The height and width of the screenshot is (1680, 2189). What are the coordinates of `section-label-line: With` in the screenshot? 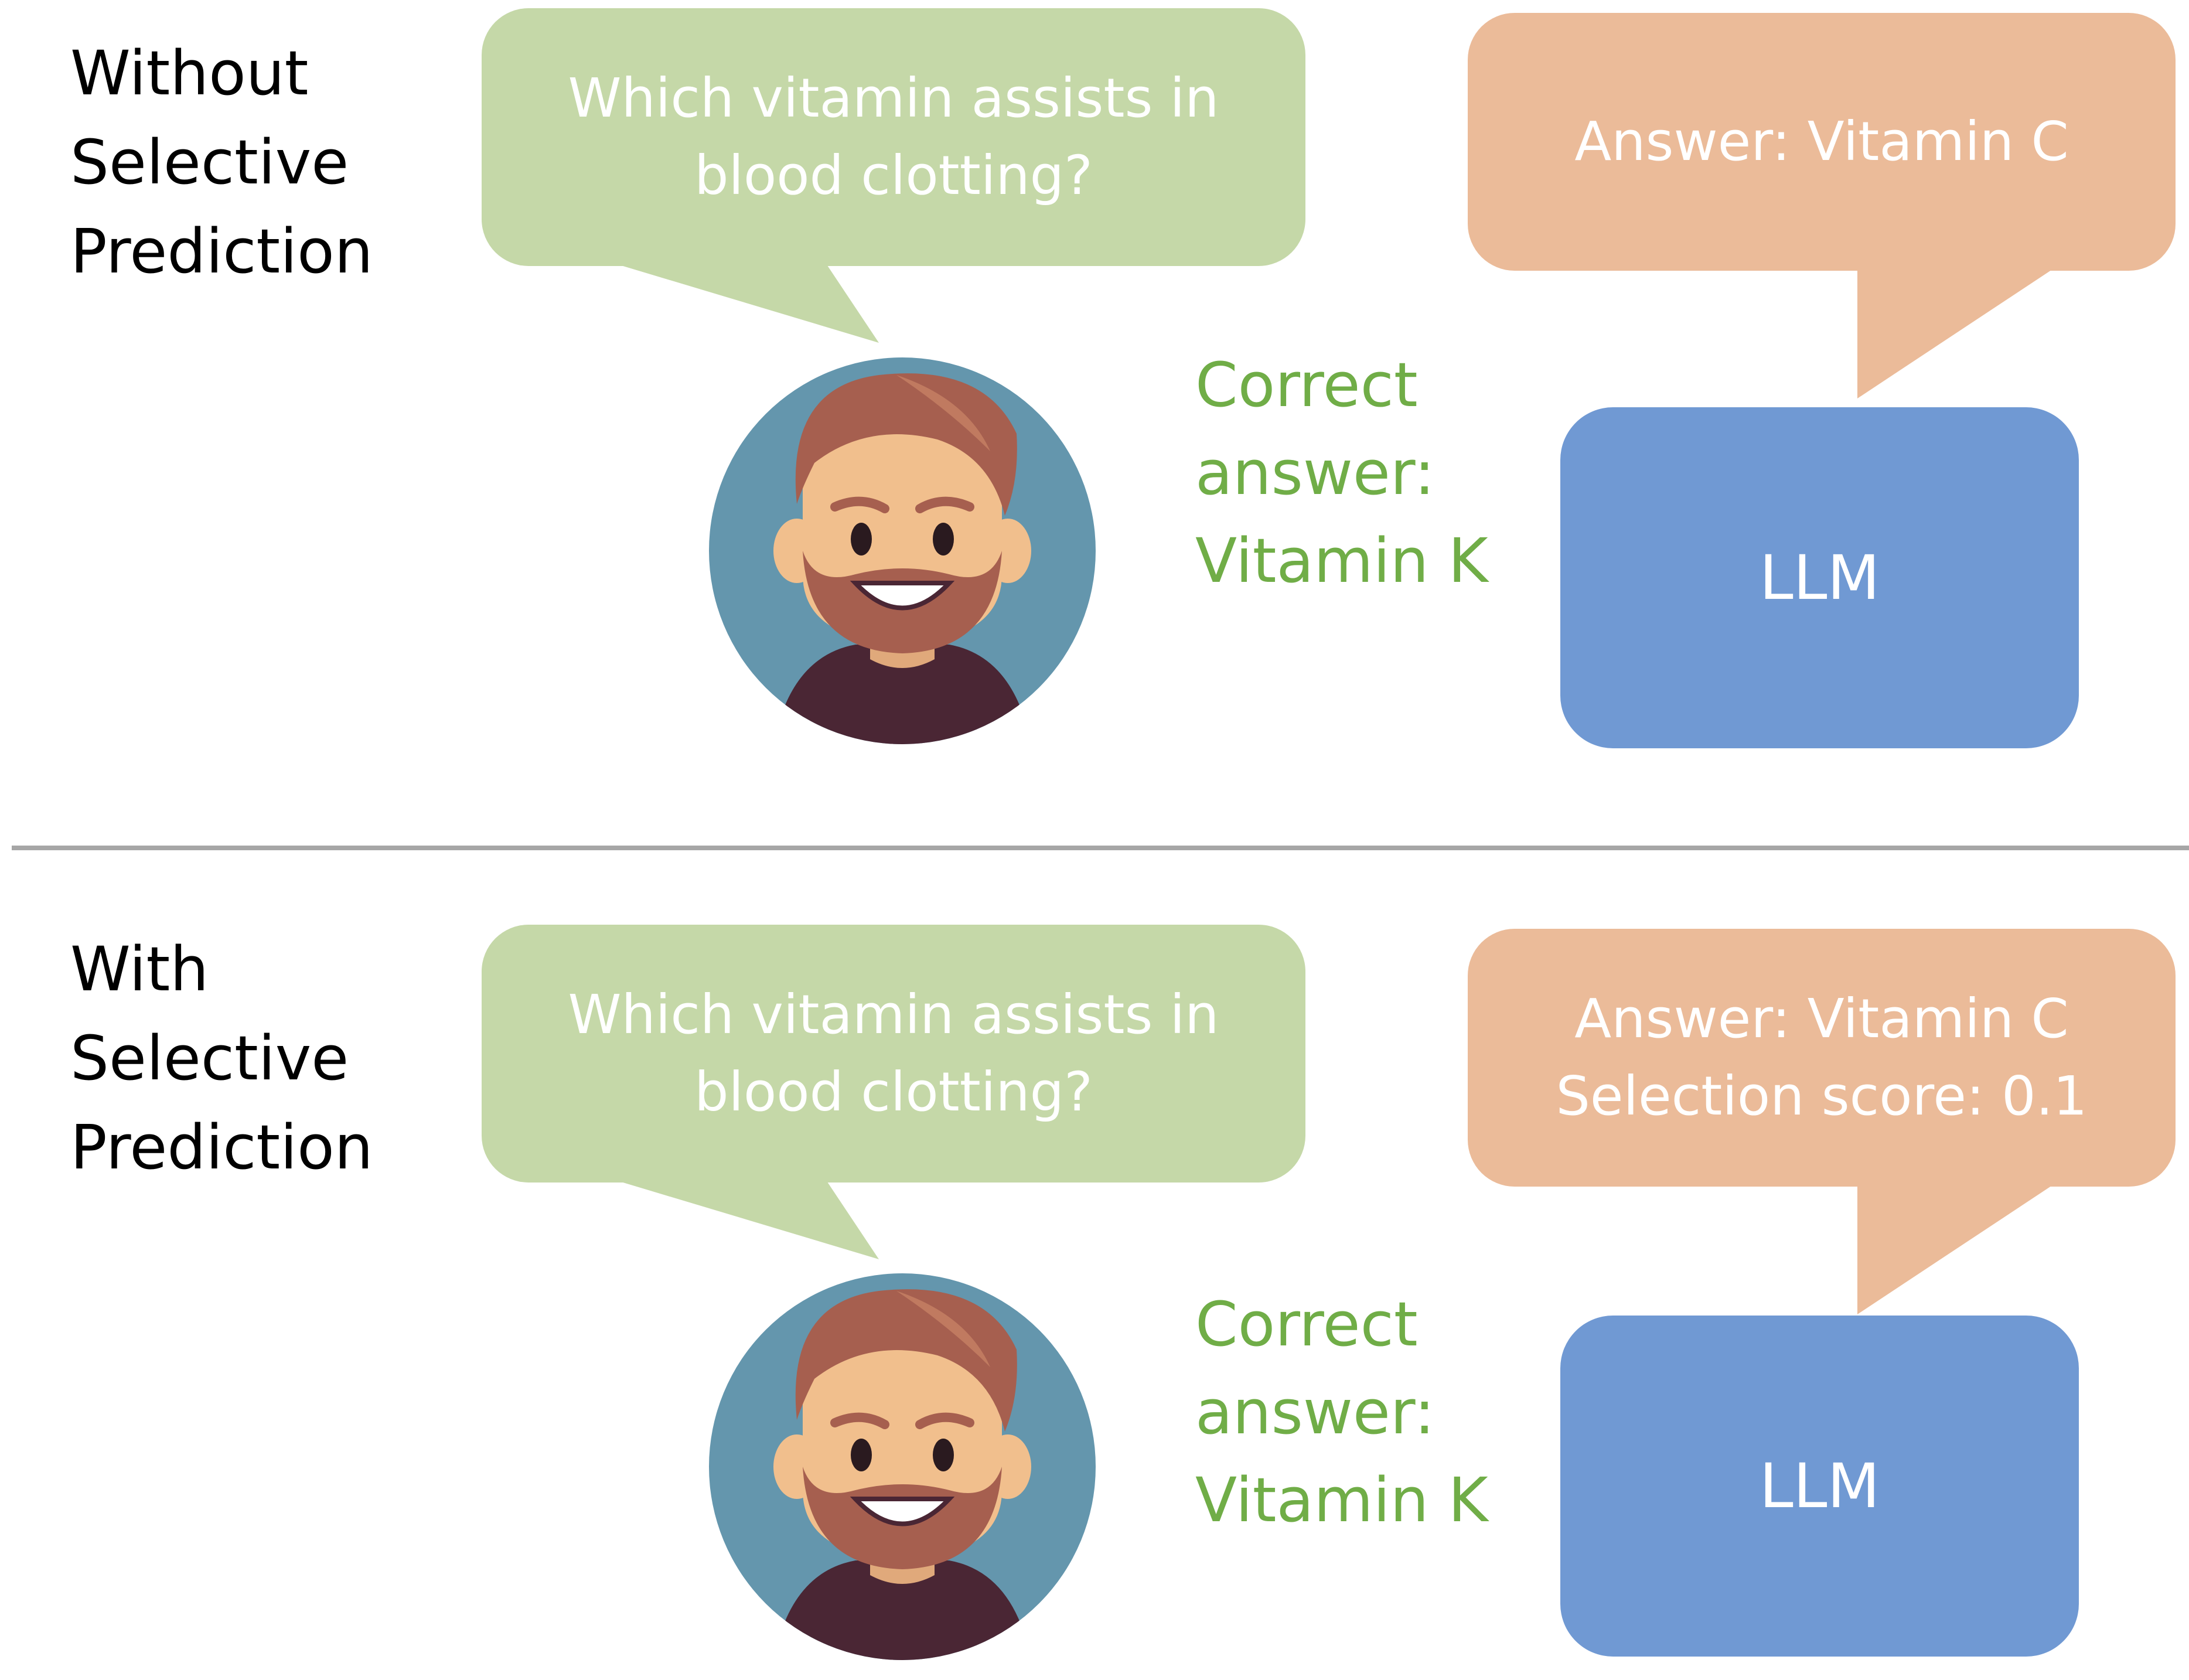 It's located at (139, 969).